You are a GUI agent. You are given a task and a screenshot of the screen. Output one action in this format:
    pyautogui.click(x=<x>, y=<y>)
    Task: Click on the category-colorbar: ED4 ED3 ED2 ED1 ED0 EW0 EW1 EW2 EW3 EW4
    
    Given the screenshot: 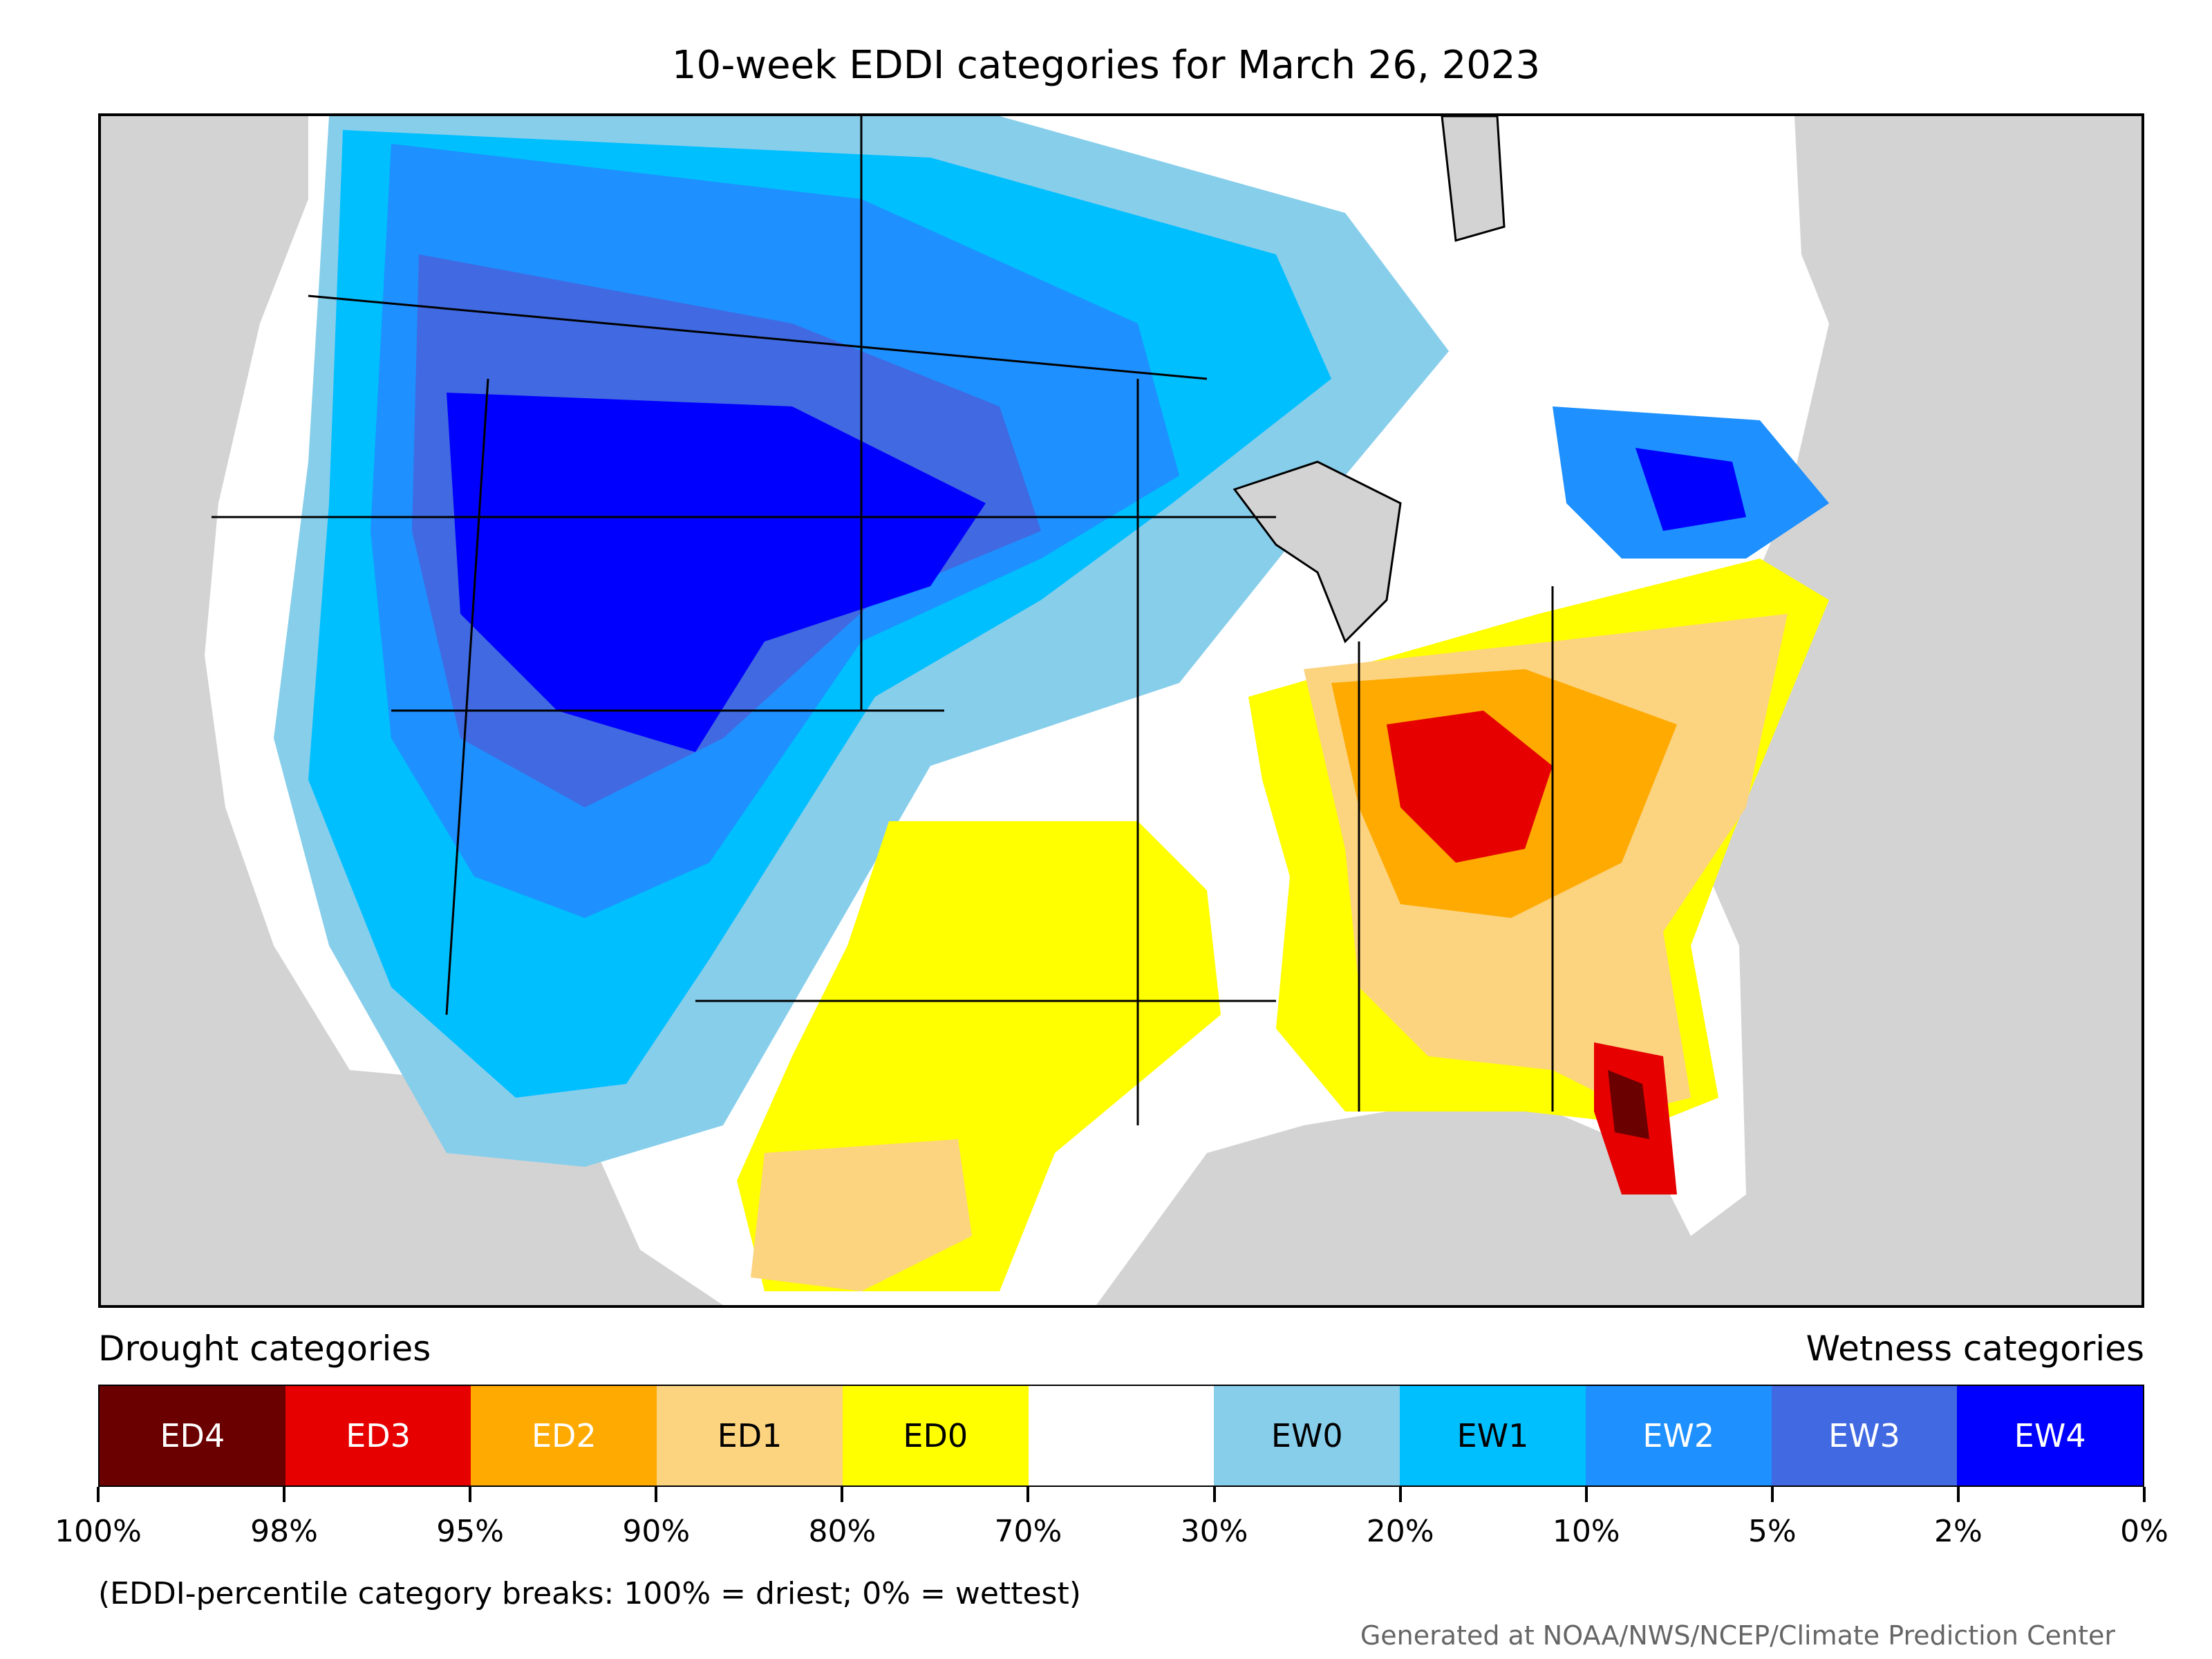 What is the action you would take?
    pyautogui.click(x=1121, y=1436)
    